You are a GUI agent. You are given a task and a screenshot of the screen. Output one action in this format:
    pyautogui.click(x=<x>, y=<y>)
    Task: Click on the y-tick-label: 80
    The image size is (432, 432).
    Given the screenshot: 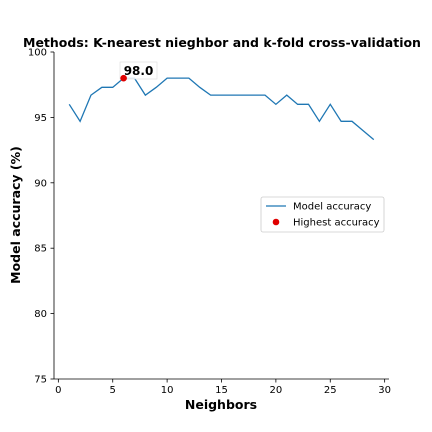 What is the action you would take?
    pyautogui.click(x=40, y=314)
    